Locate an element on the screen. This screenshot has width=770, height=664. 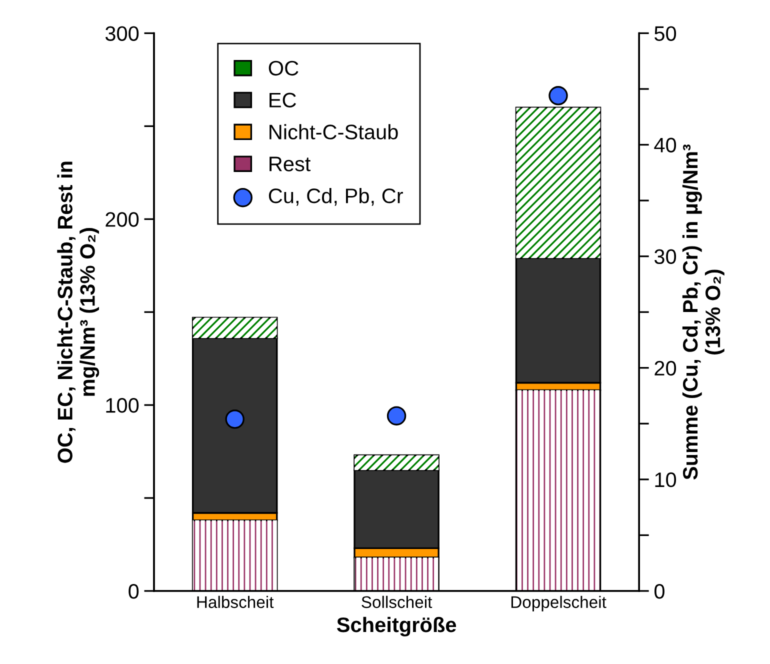
y-tick-label: 300 is located at coordinates (122, 33).